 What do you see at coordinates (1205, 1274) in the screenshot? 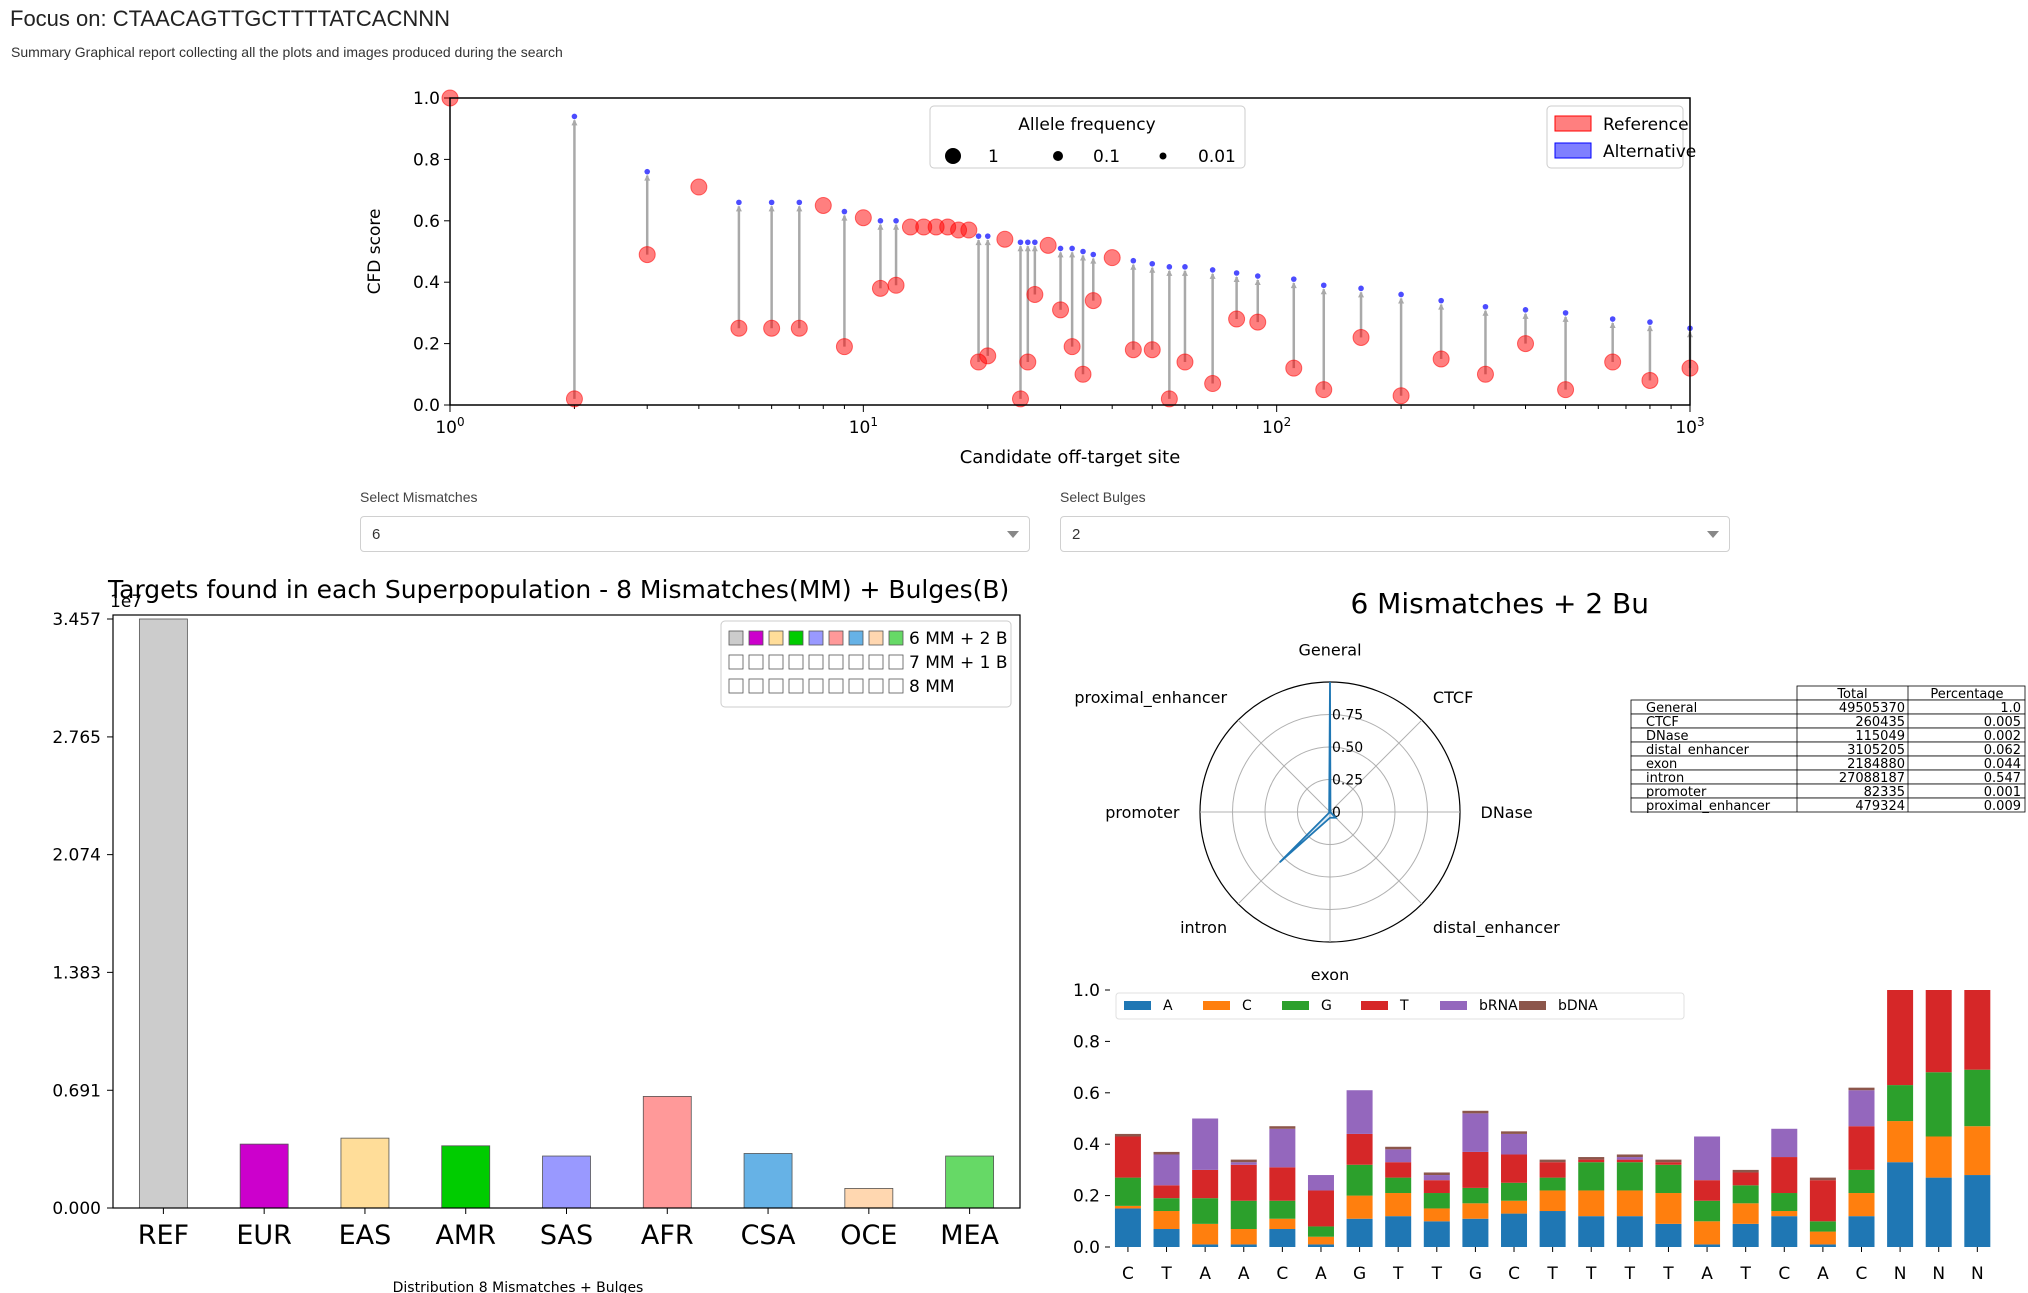
I see `x-tick-label: A` at bounding box center [1205, 1274].